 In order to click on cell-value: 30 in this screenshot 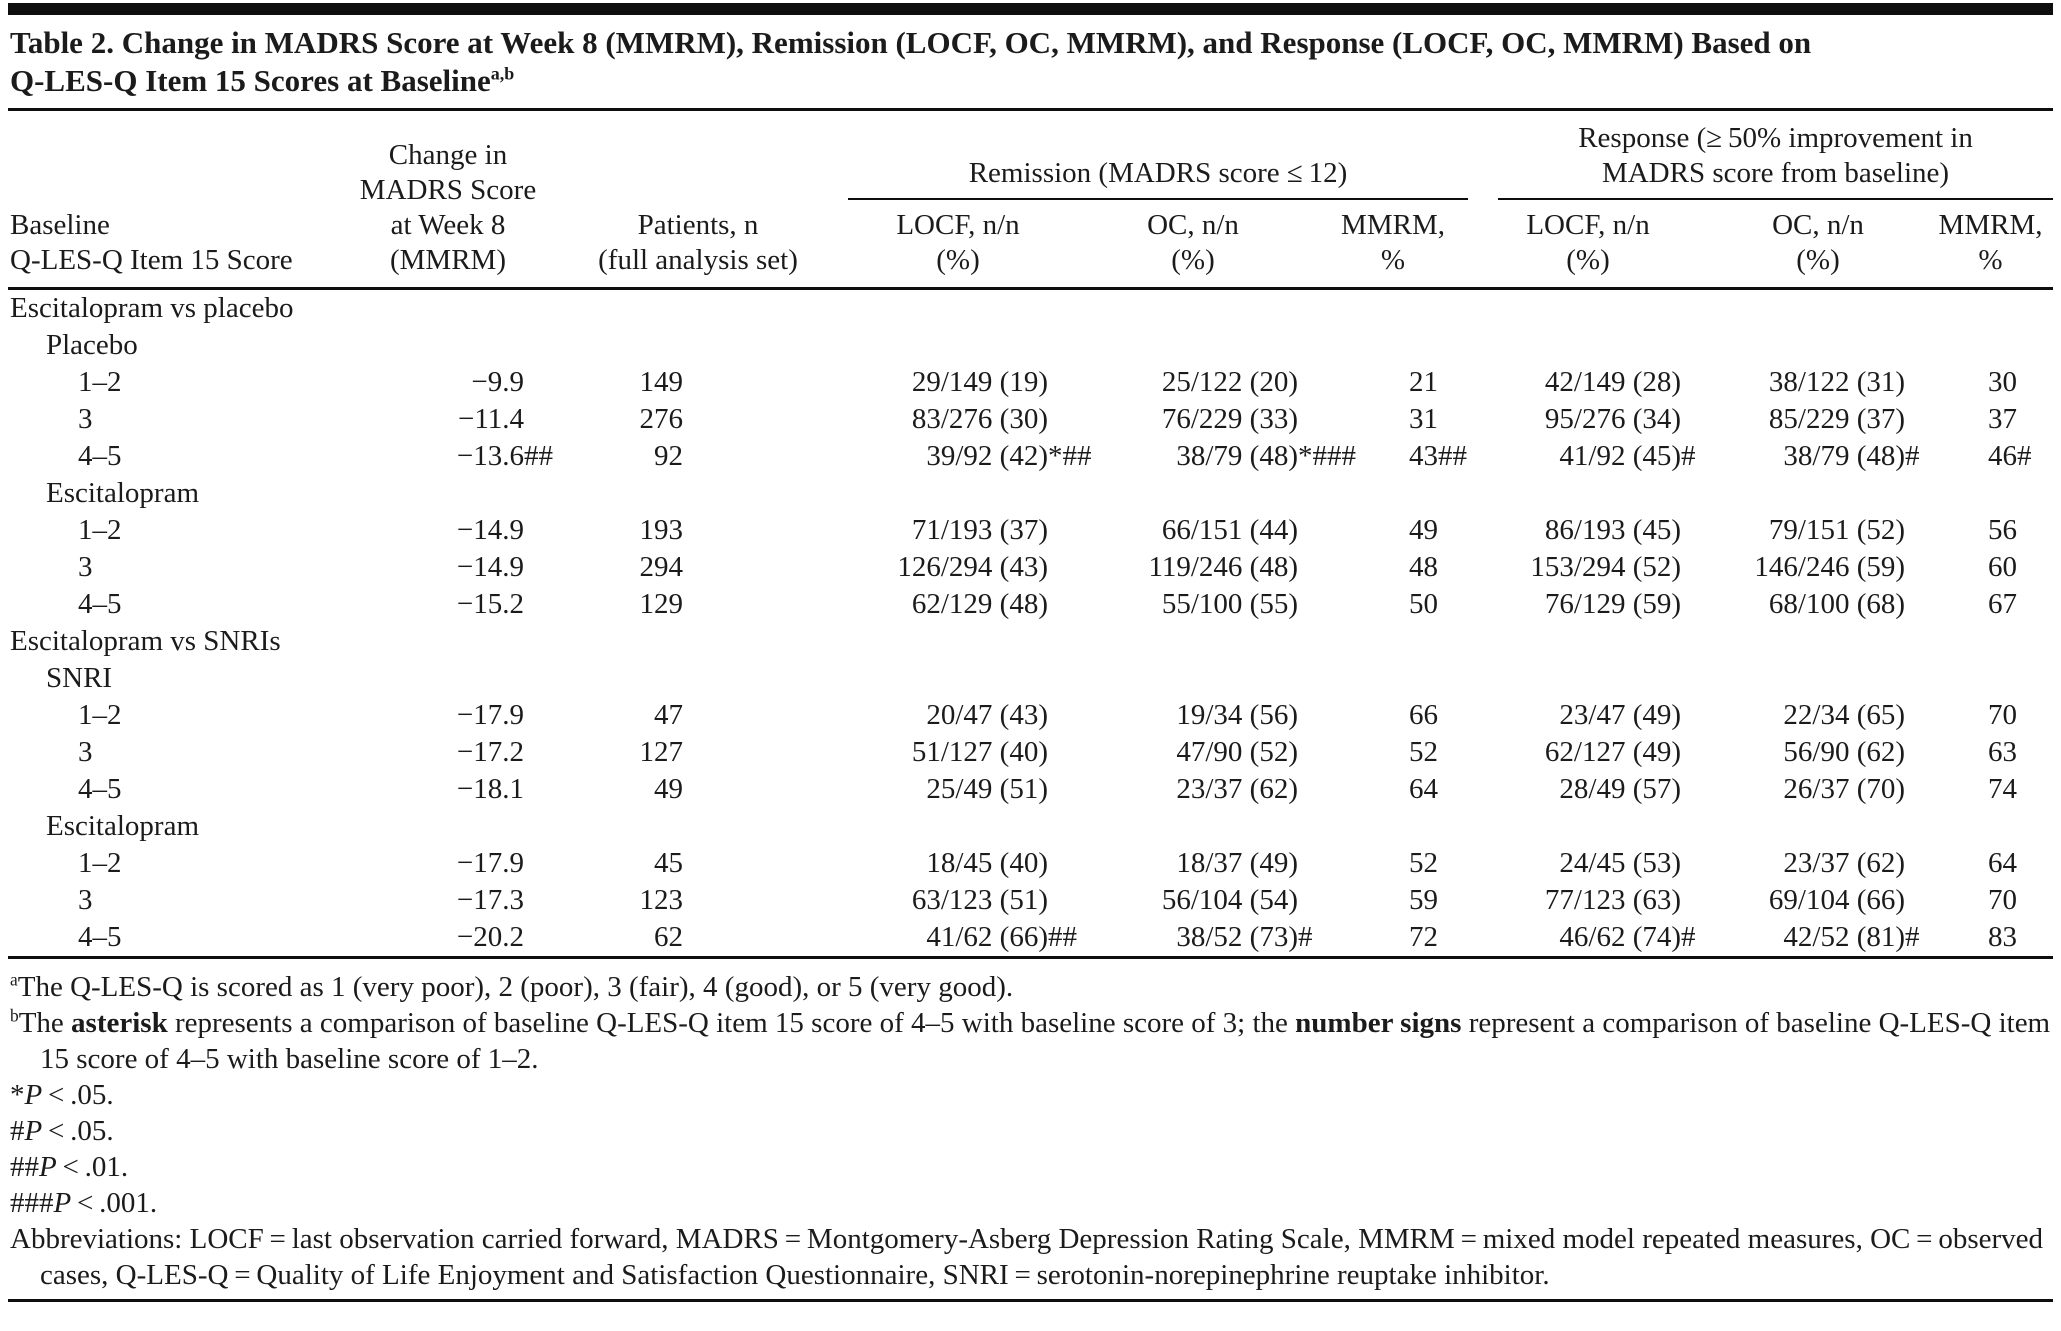, I will do `click(2003, 382)`.